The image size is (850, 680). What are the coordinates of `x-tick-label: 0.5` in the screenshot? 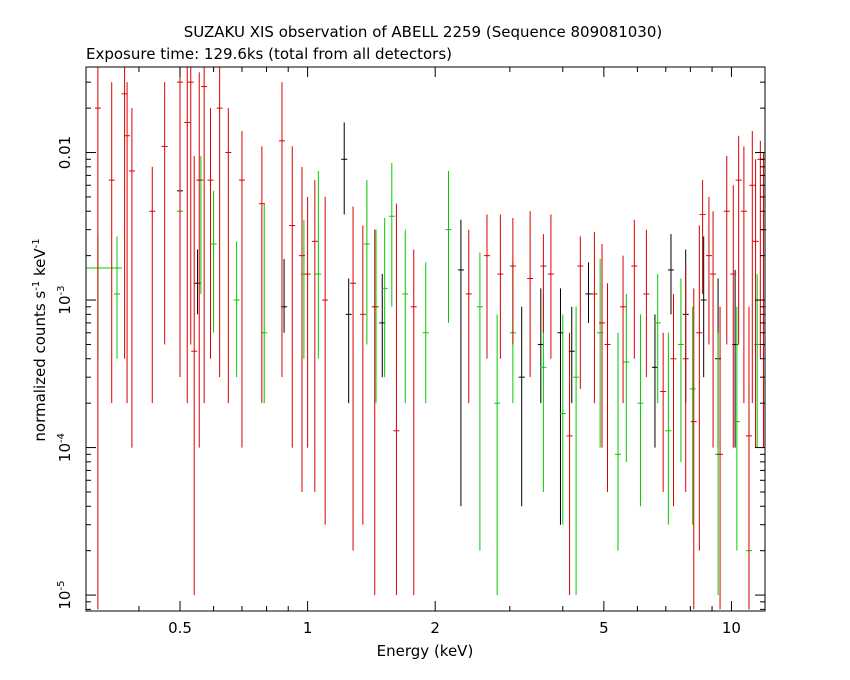 It's located at (180, 628).